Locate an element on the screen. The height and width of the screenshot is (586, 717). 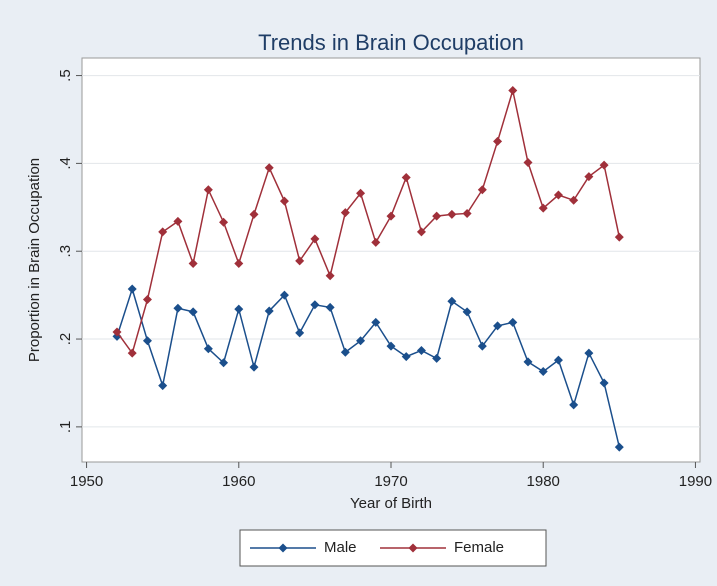
x-axis-title: Year of Birth is located at coordinates (391, 503).